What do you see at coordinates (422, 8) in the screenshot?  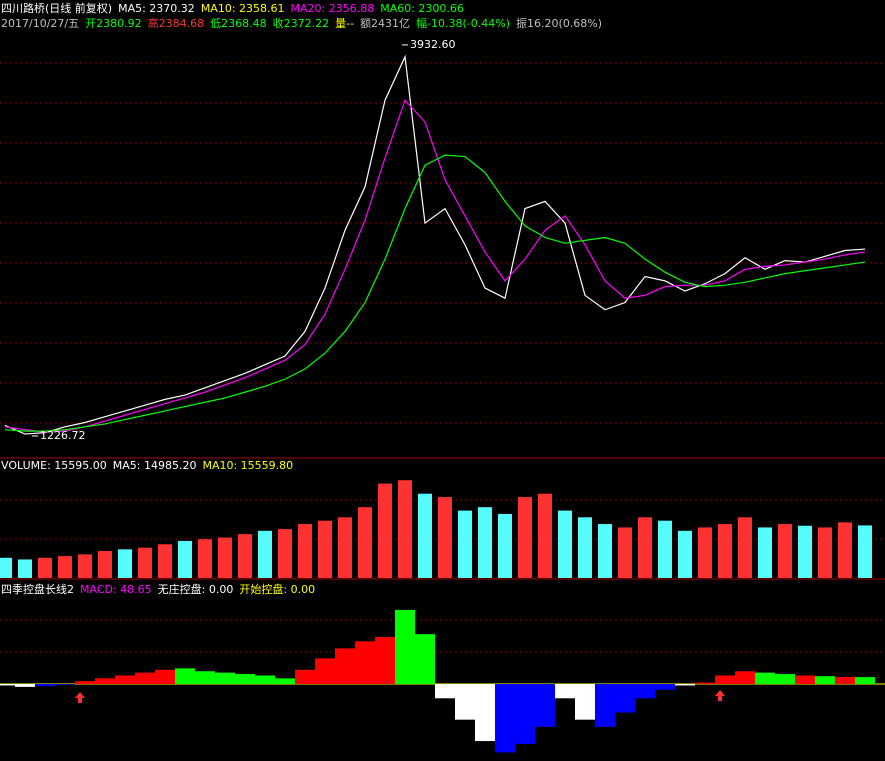 I see `header-item: MA60: 2300.66` at bounding box center [422, 8].